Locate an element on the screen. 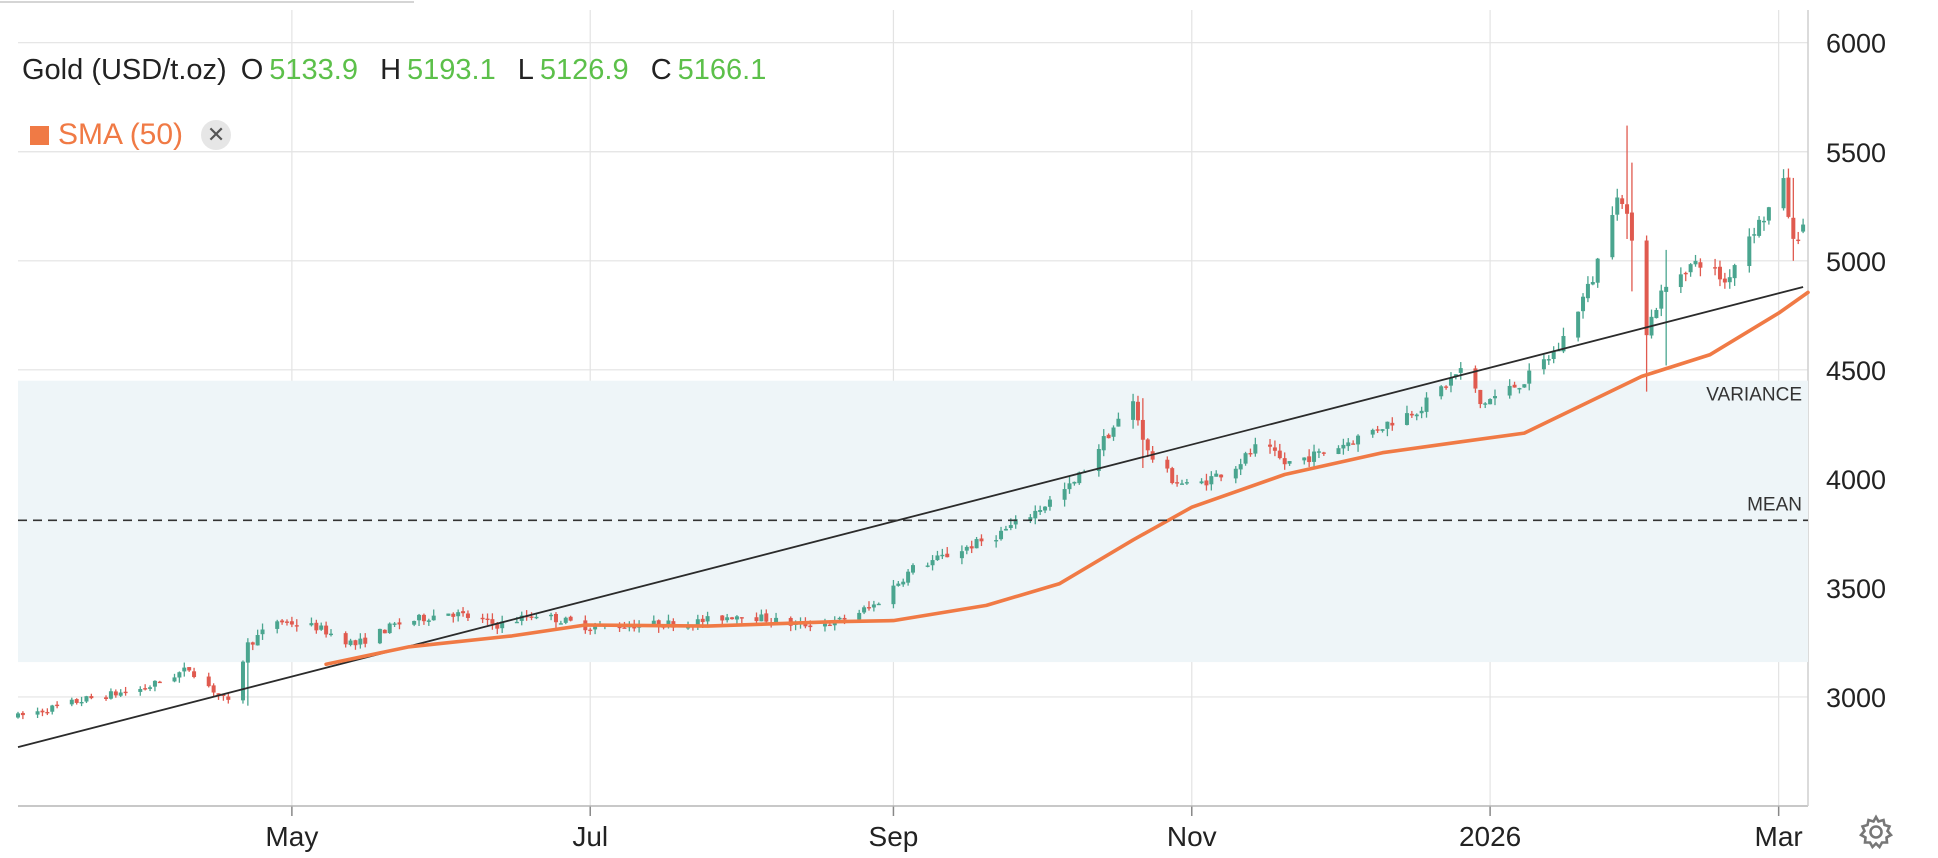 This screenshot has width=1938, height=858. gear-icon is located at coordinates (1876, 832).